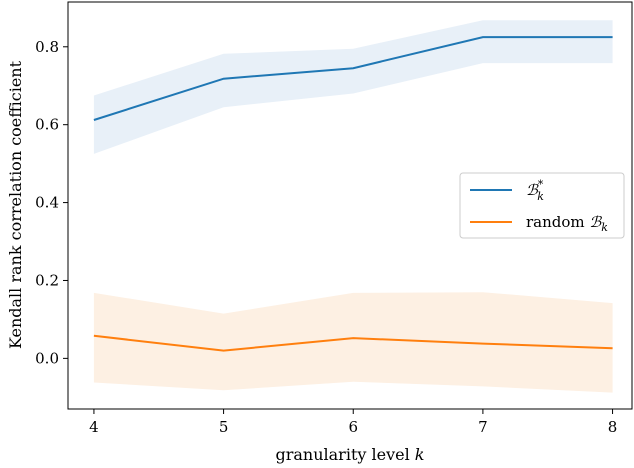 Image resolution: width=634 pixels, height=468 pixels. I want to click on legend: ℬ* k random ℬk, so click(542, 205).